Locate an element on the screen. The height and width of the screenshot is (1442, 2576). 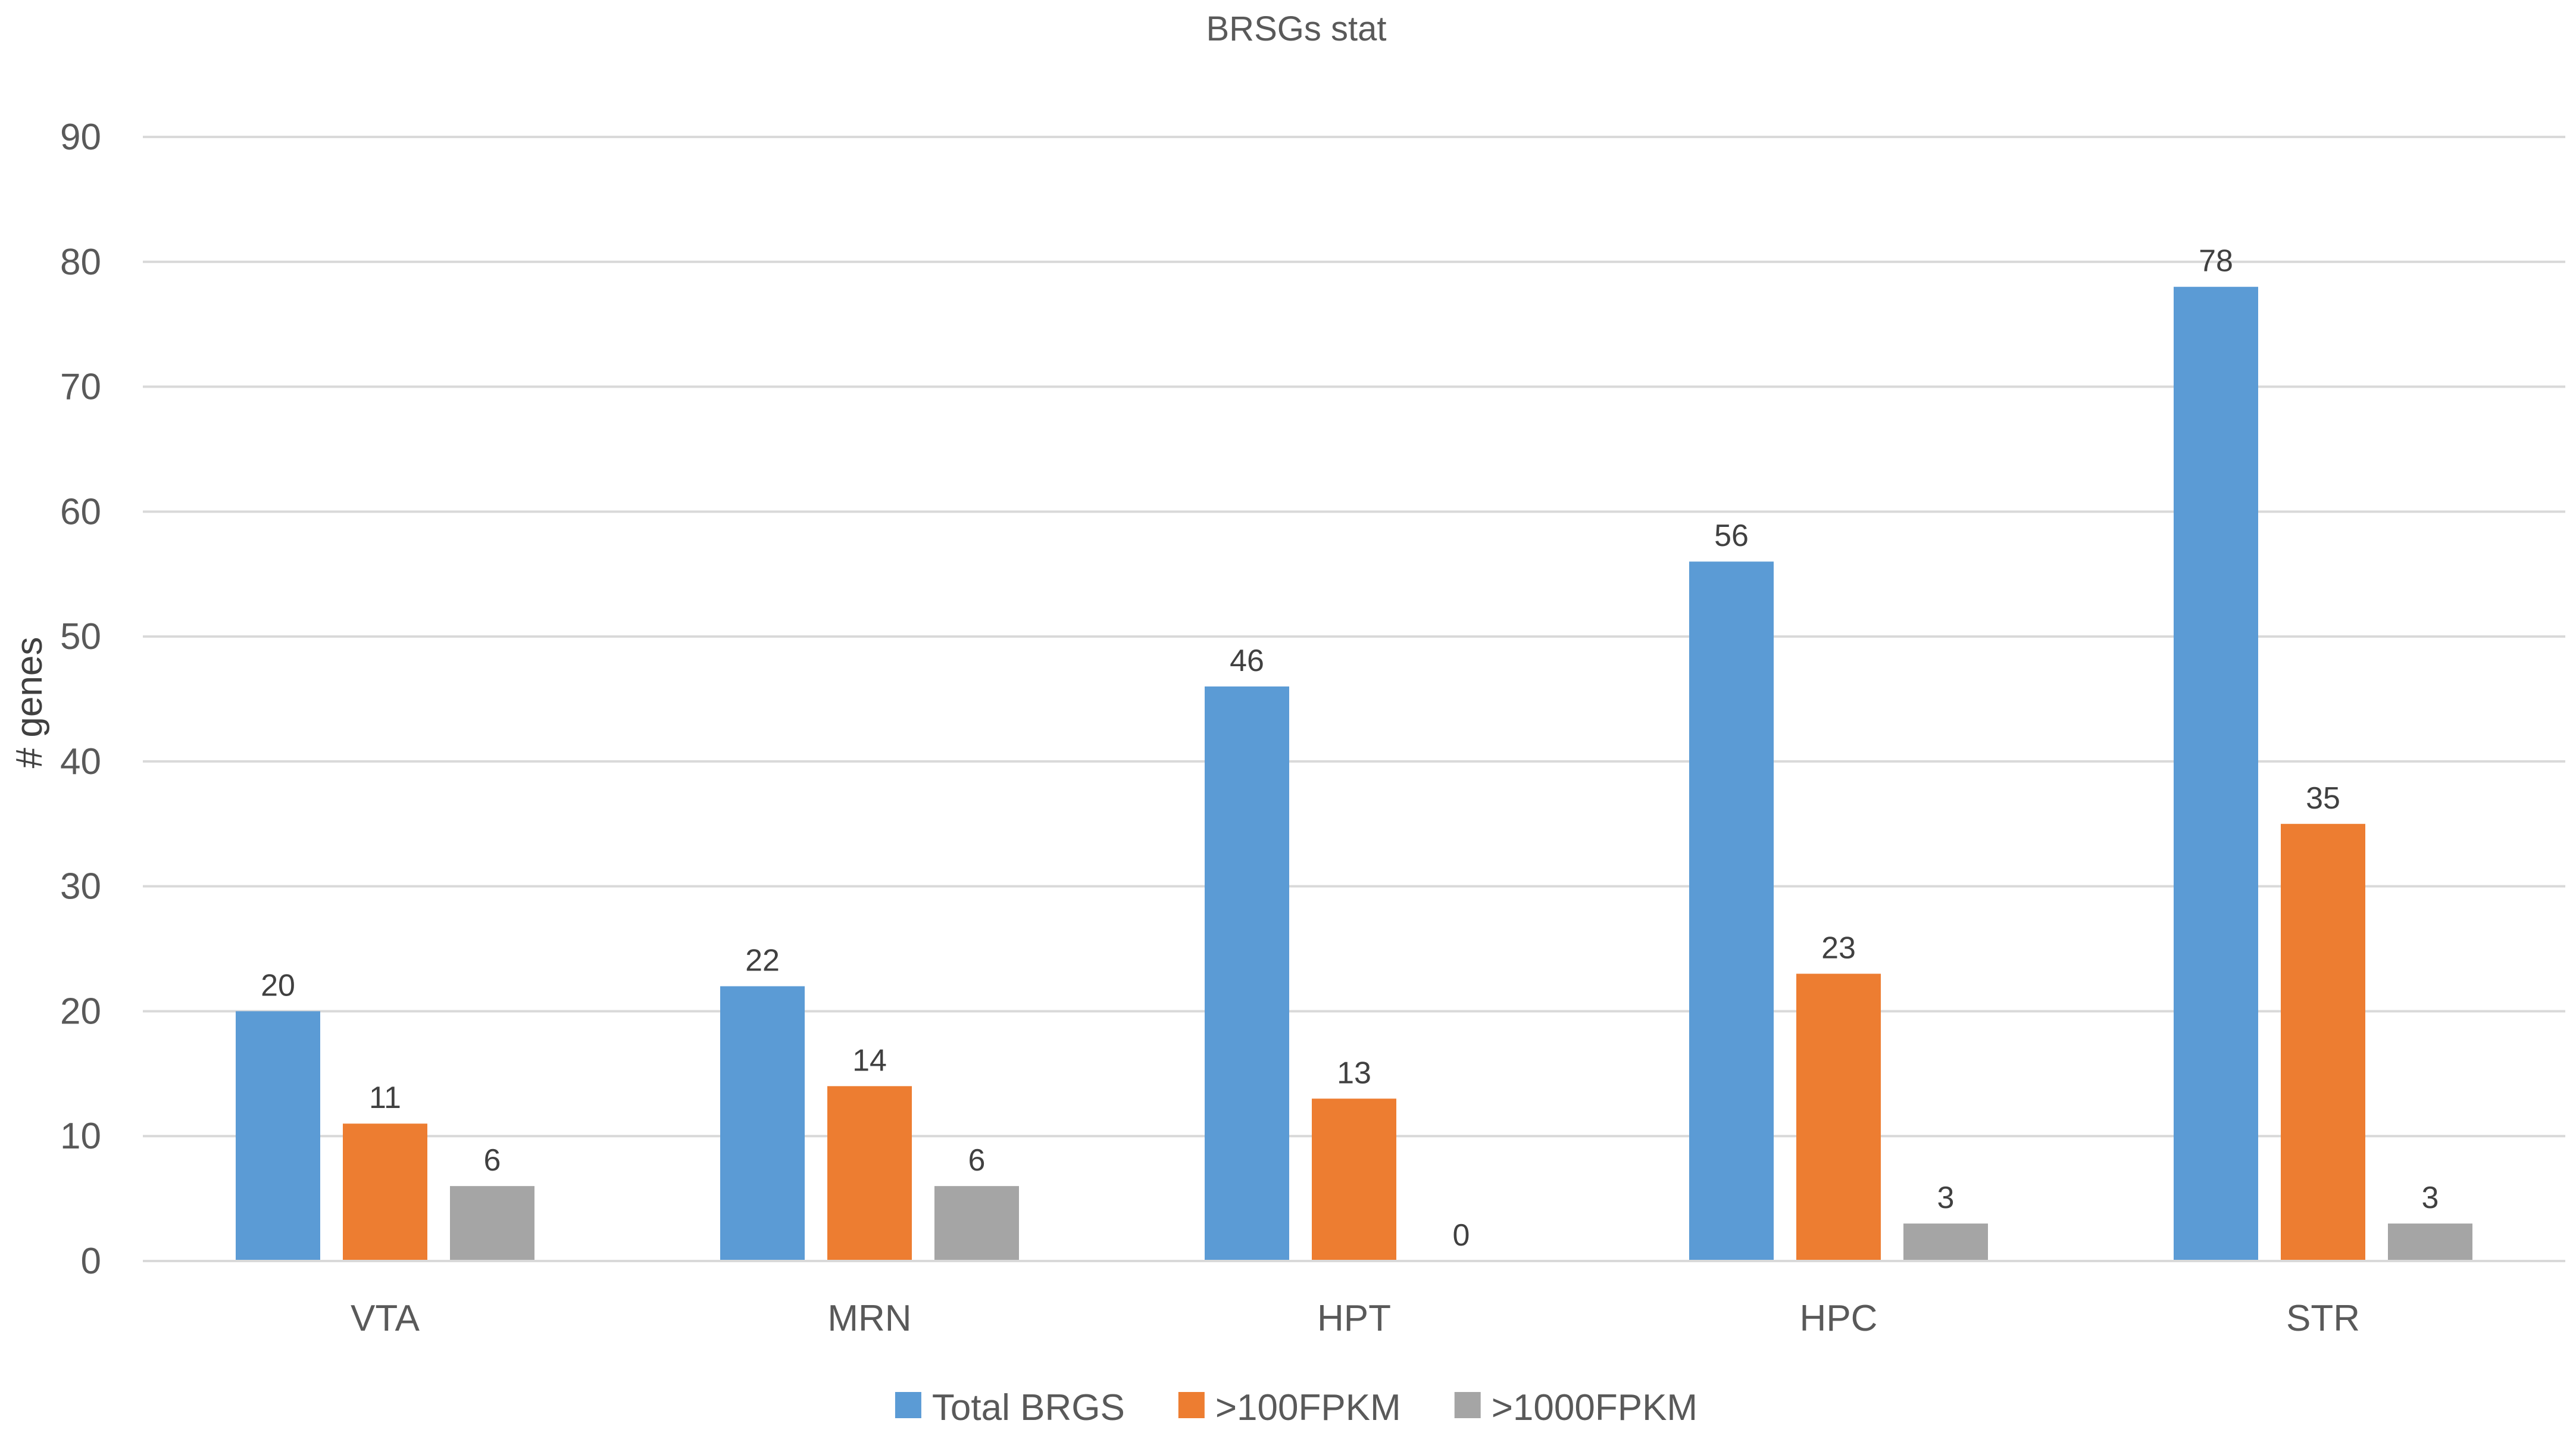
legend-item-2: >100FPKM is located at coordinates (1289, 1407).